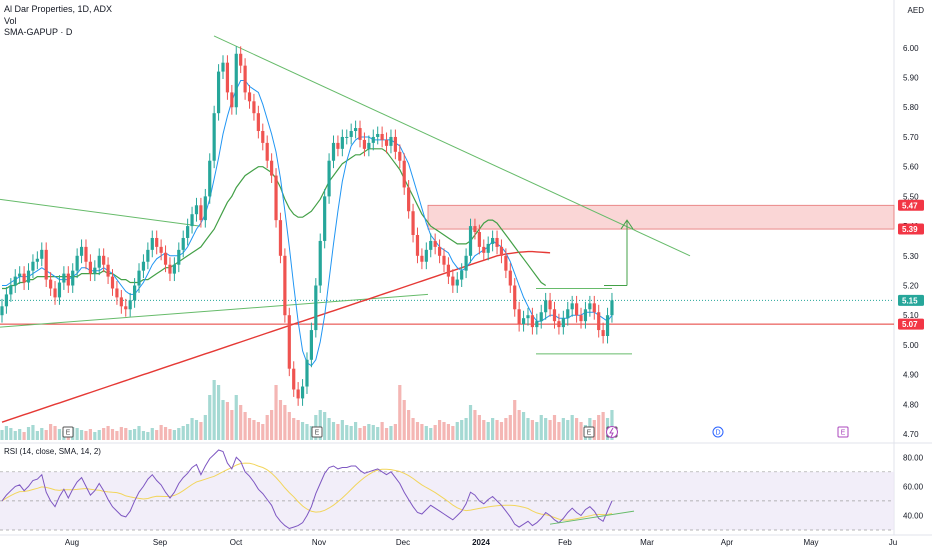 This screenshot has height=550, width=932. I want to click on dividend-marker-label: D, so click(717, 433).